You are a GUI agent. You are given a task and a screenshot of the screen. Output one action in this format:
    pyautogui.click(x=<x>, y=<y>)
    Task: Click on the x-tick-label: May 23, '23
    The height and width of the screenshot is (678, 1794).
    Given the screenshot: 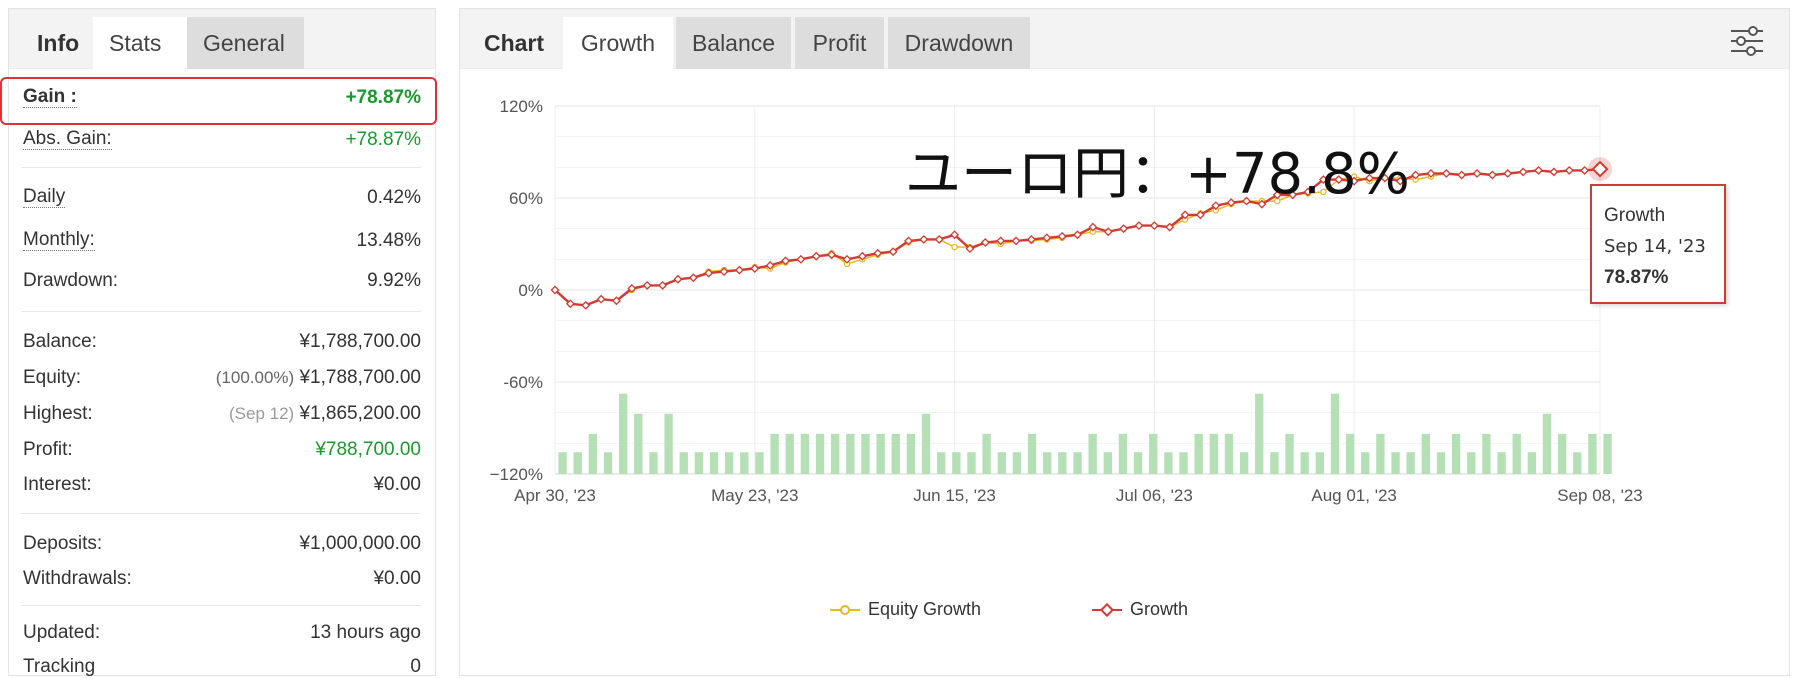 What is the action you would take?
    pyautogui.click(x=754, y=495)
    